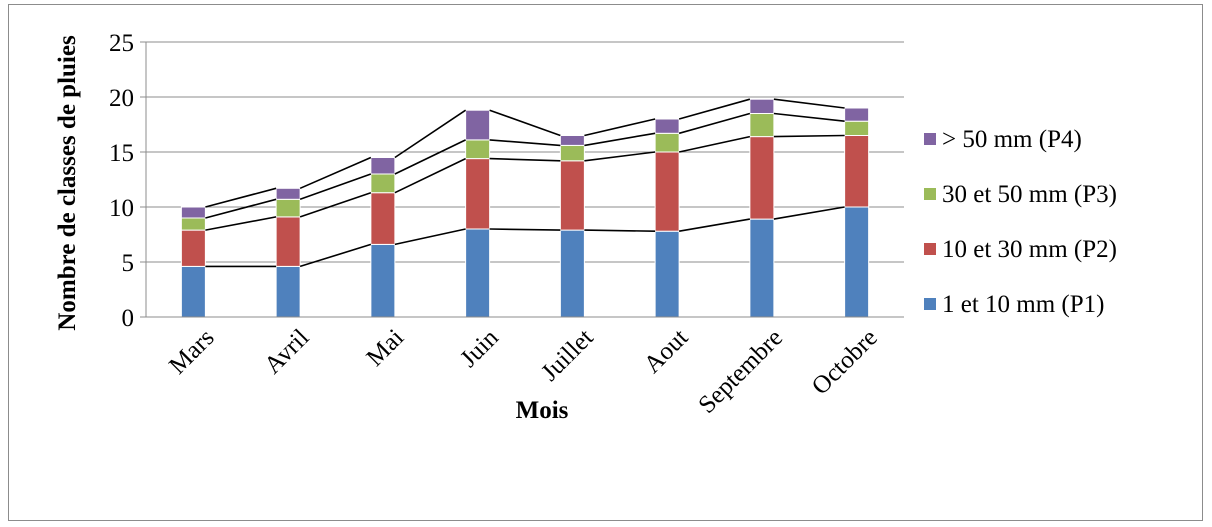  What do you see at coordinates (288, 208) in the screenshot?
I see `bar-avril-p3` at bounding box center [288, 208].